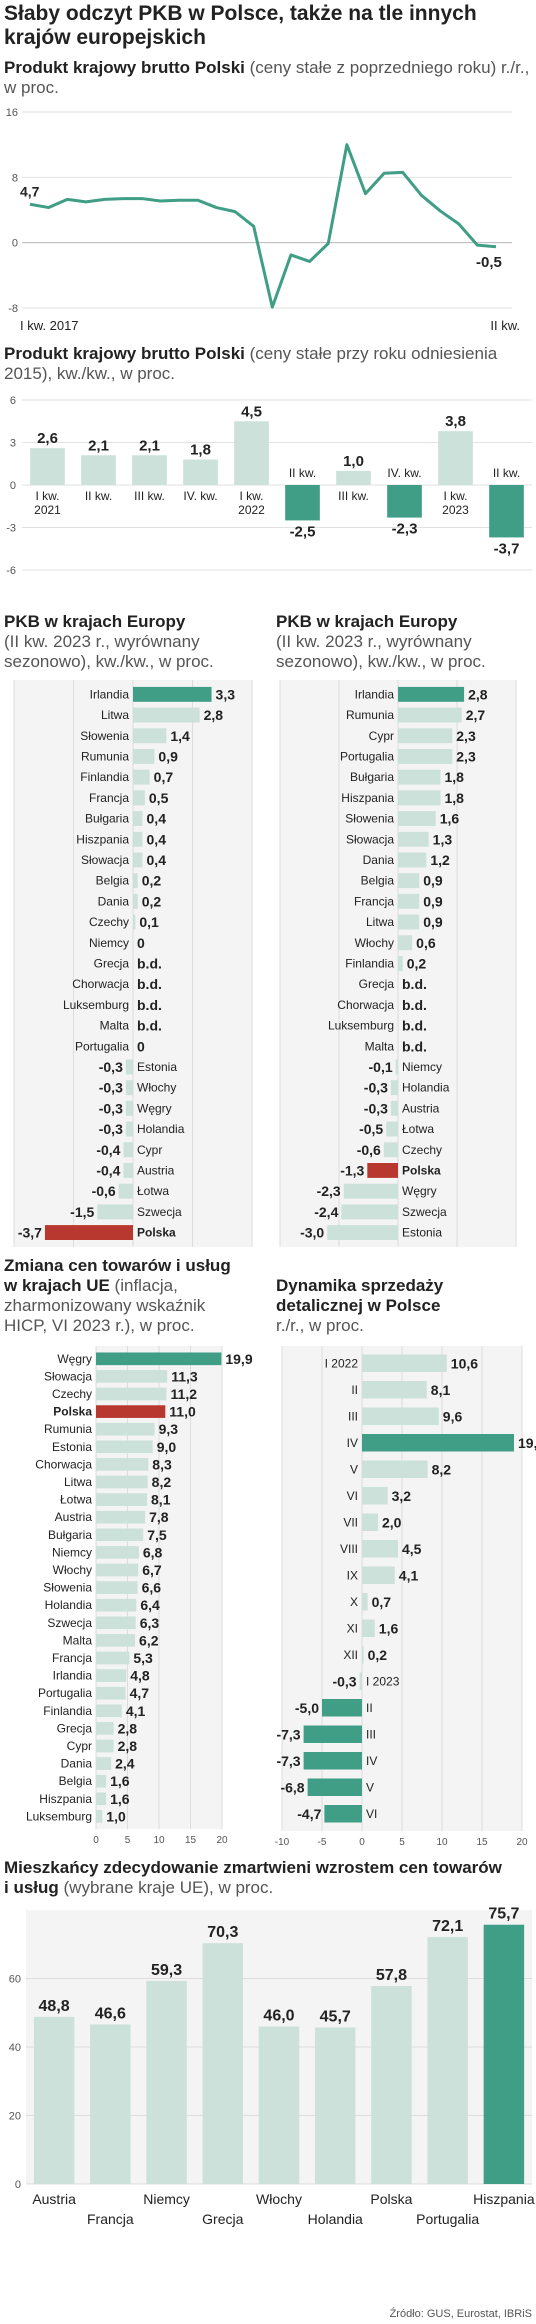 The height and width of the screenshot is (2324, 536). I want to click on gdp-qoq-category-8-0: I kw., so click(455, 496).